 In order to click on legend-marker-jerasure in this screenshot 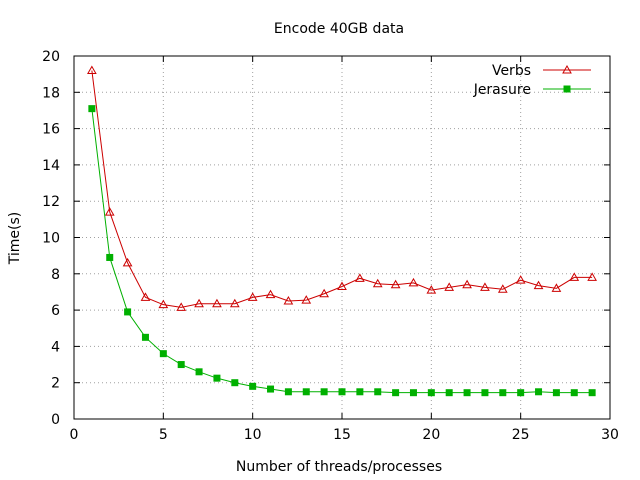, I will do `click(567, 89)`.